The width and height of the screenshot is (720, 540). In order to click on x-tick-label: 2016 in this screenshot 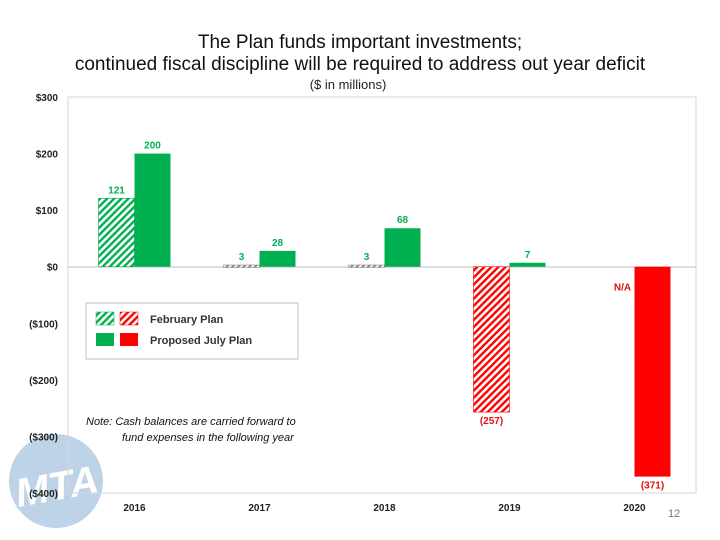, I will do `click(134, 508)`.